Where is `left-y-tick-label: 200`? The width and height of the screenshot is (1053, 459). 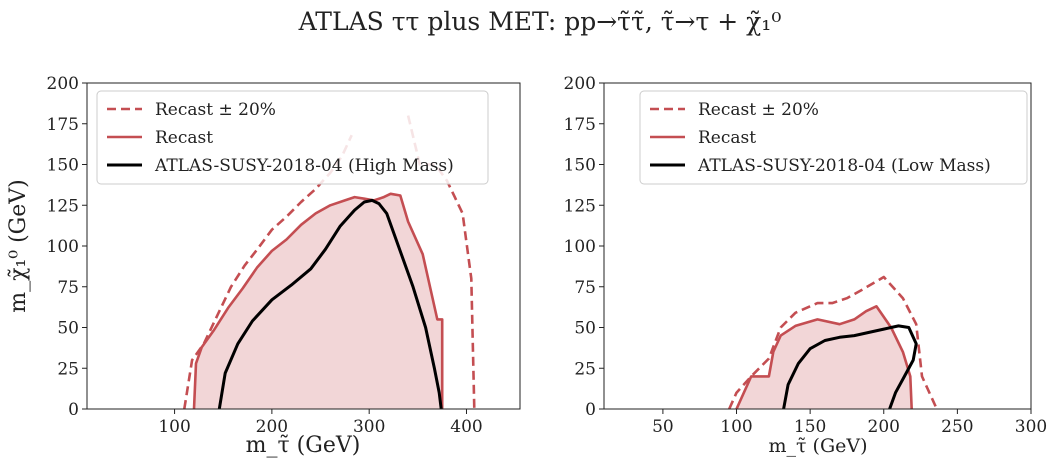 left-y-tick-label: 200 is located at coordinates (63, 84).